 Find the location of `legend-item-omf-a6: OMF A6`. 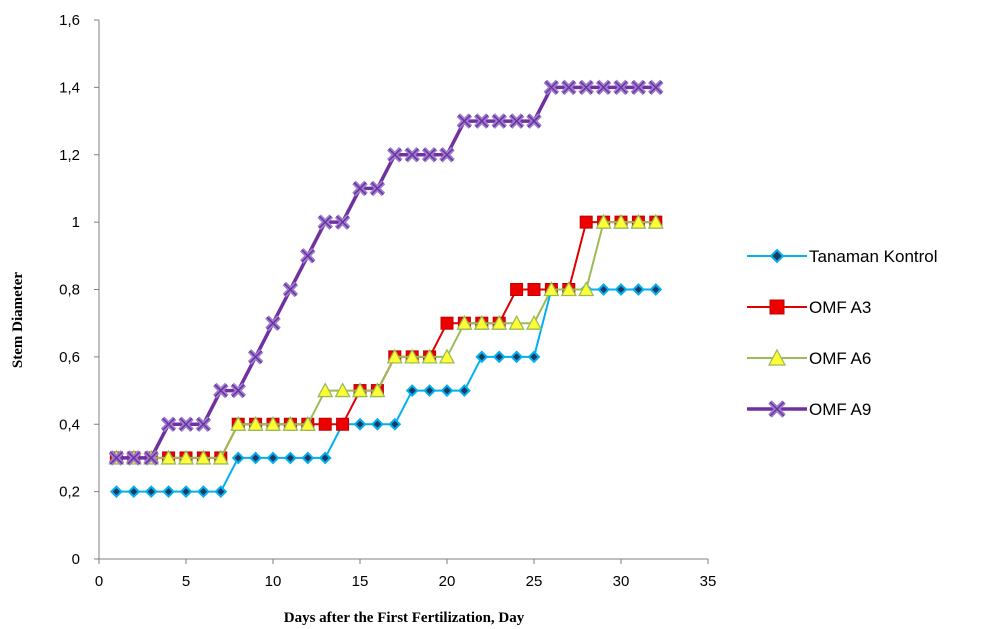

legend-item-omf-a6: OMF A6 is located at coordinates (809, 358).